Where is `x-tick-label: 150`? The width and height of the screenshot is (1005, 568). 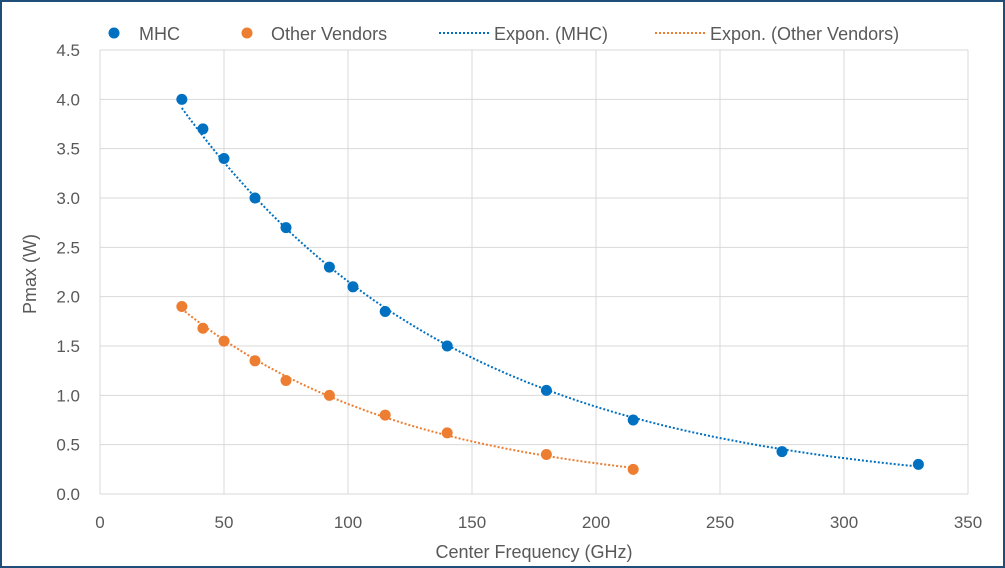 x-tick-label: 150 is located at coordinates (472, 522).